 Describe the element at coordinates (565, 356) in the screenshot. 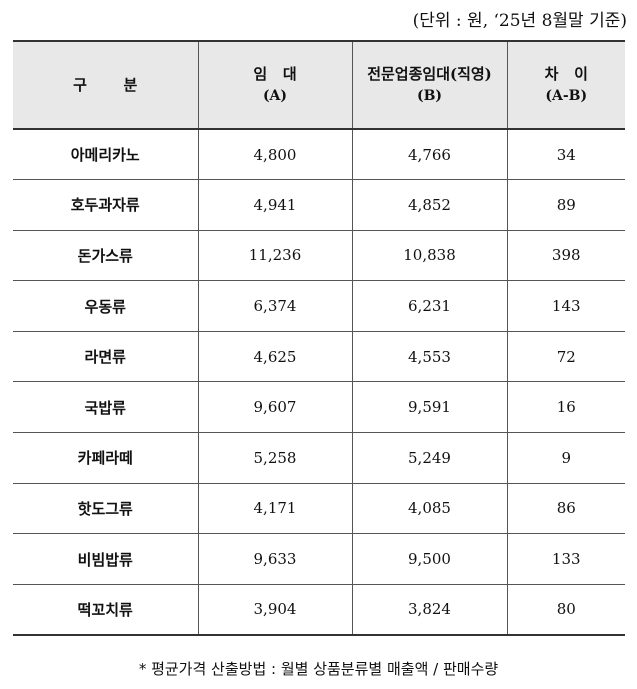

I see `cell-diff: 72` at that location.